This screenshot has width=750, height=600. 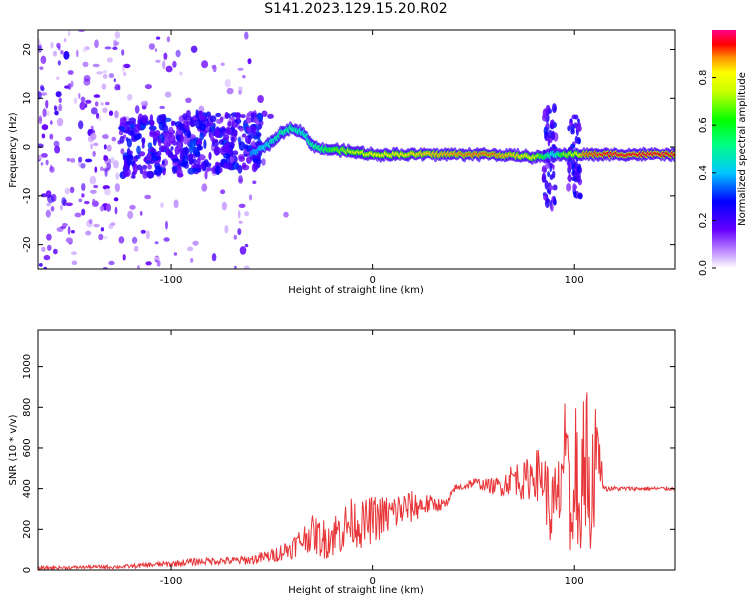 I want to click on x-tick-label: -100, so click(x=171, y=280).